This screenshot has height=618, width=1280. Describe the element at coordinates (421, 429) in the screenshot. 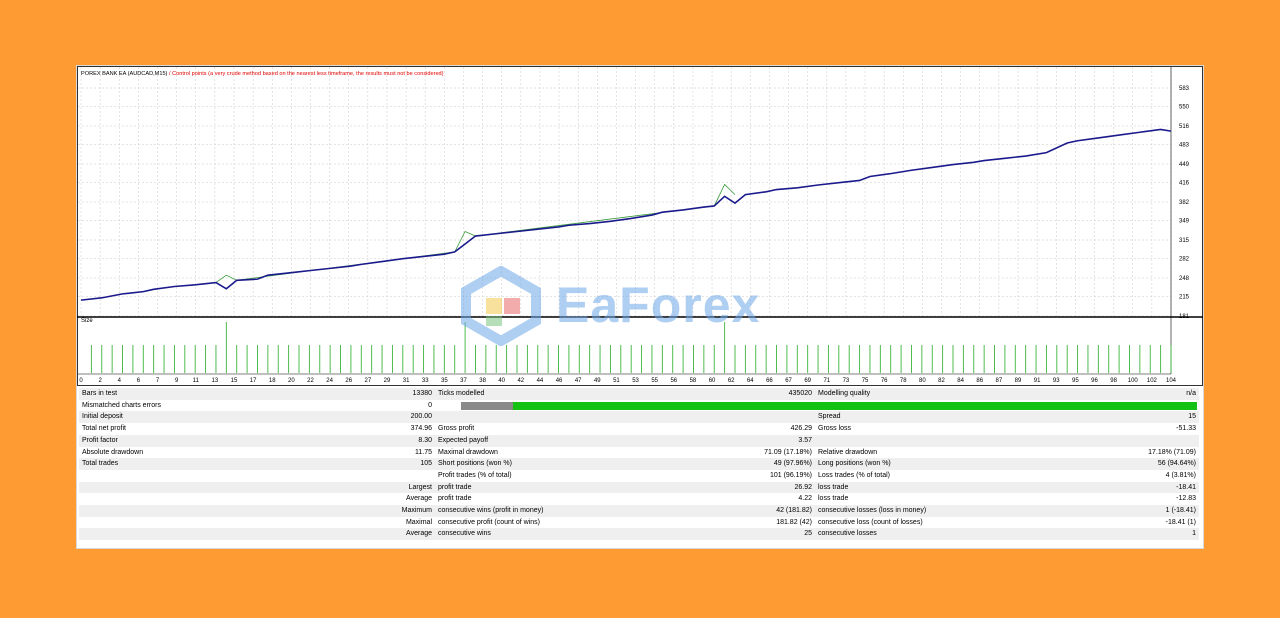

I see `report-cell-value: 374.96` at that location.